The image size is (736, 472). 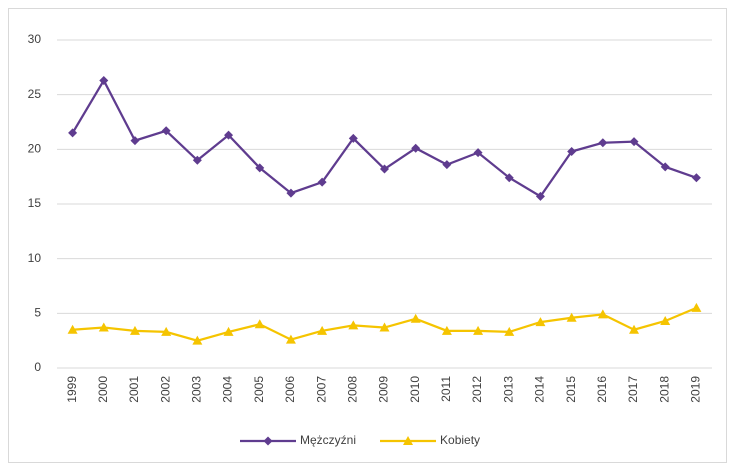 I want to click on y-tick-label: 25, so click(x=35, y=94).